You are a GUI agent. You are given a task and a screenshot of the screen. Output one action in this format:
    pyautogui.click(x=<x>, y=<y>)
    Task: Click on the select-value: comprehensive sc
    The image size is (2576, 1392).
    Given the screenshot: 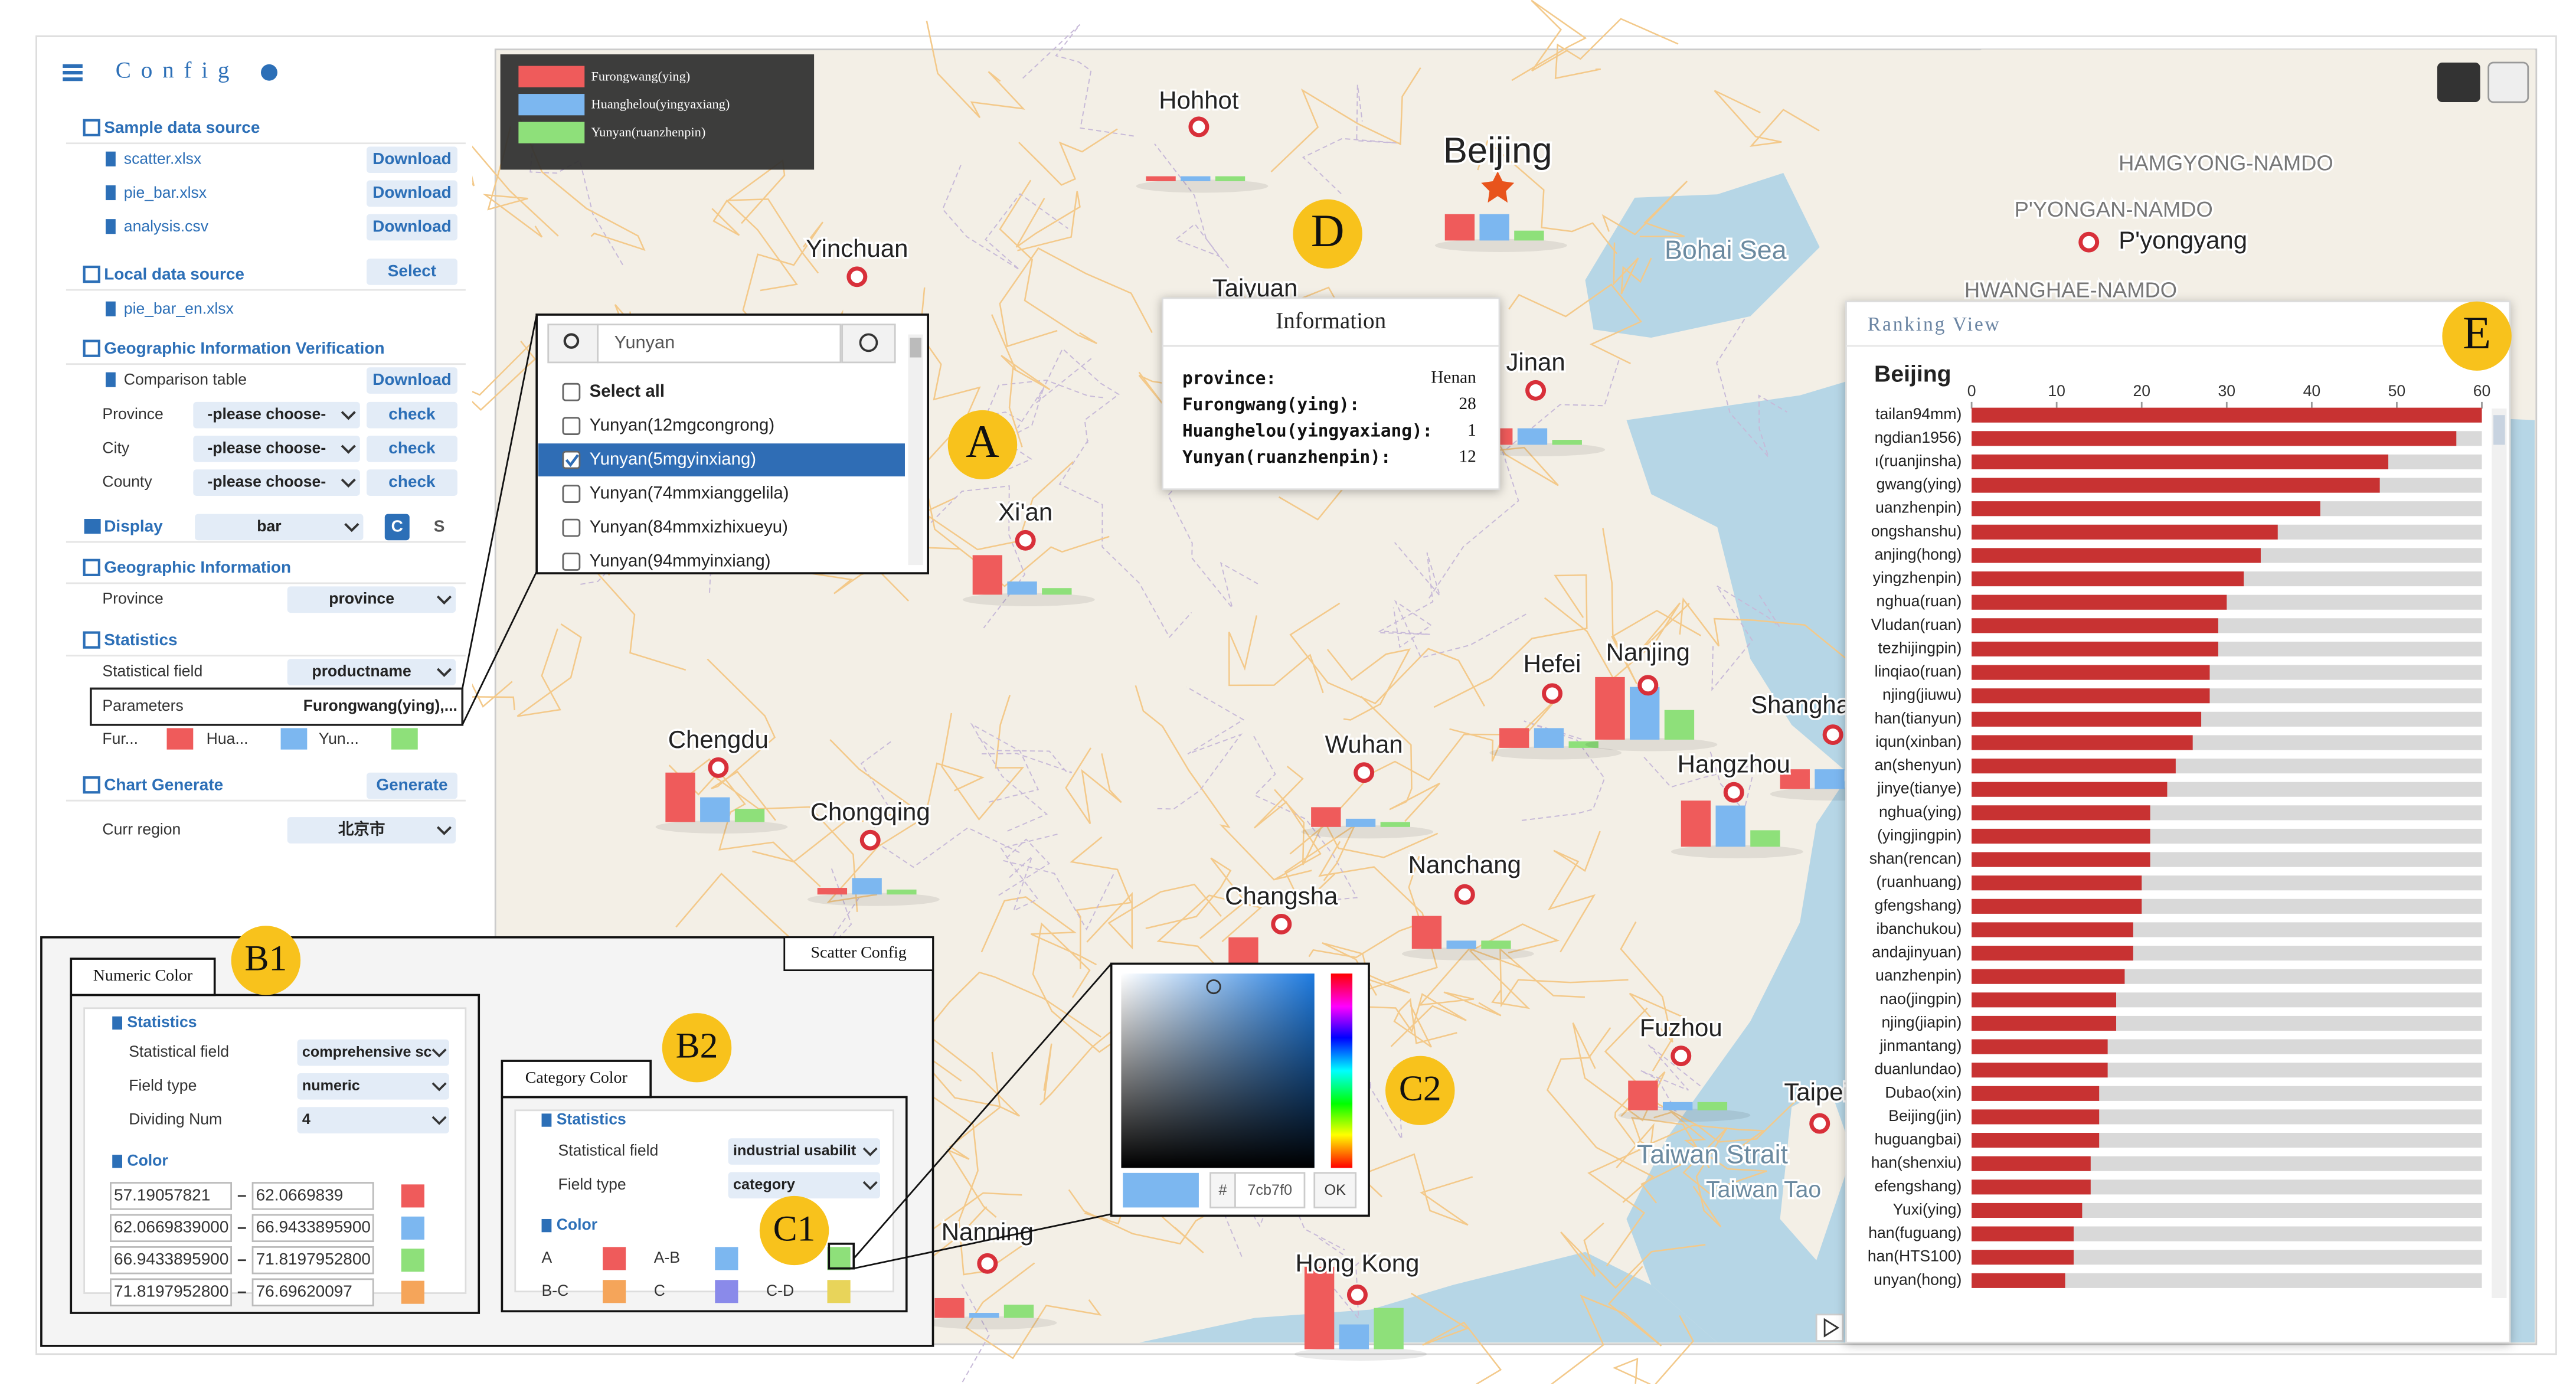 What is the action you would take?
    pyautogui.click(x=367, y=1052)
    